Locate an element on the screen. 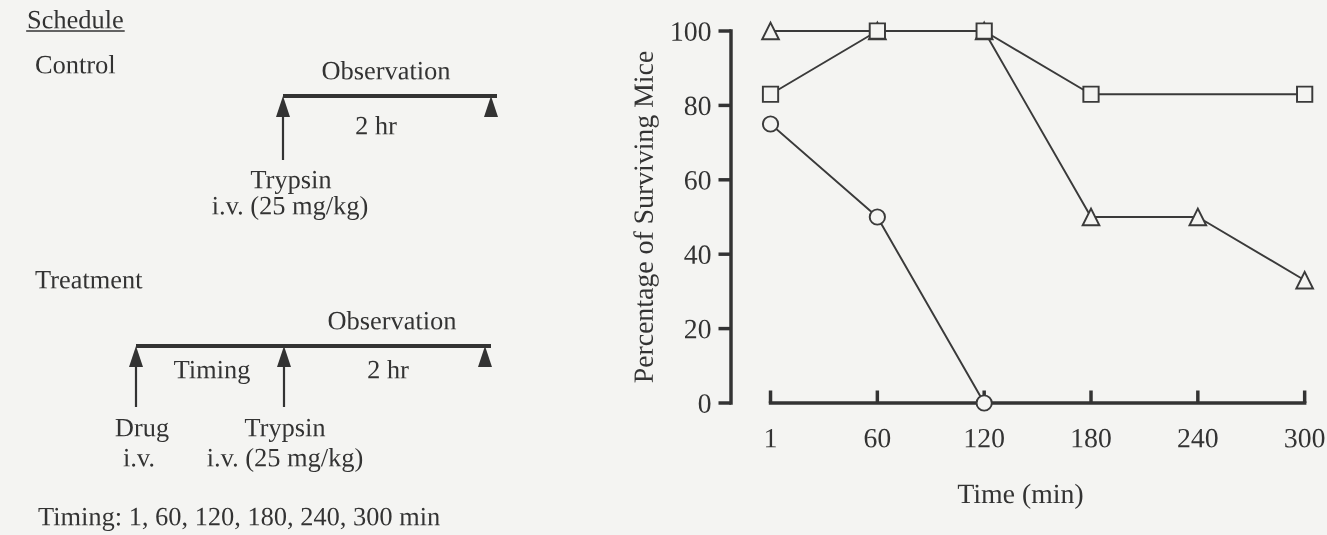  text: Timing: 1, 60, 120, 180, 240, 300 min is located at coordinates (239, 519).